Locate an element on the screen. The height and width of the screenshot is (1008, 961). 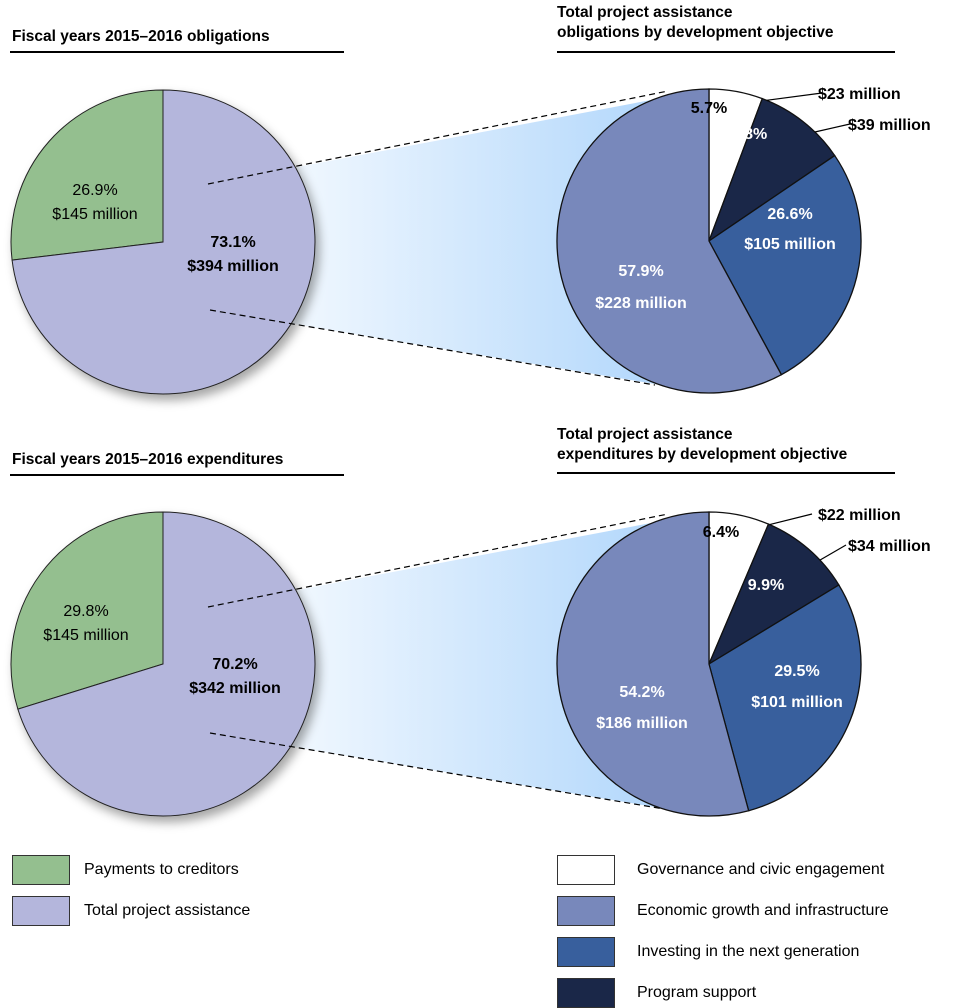
pie-total-project-assistance-obligations-by-development-objective is located at coordinates (709, 241).